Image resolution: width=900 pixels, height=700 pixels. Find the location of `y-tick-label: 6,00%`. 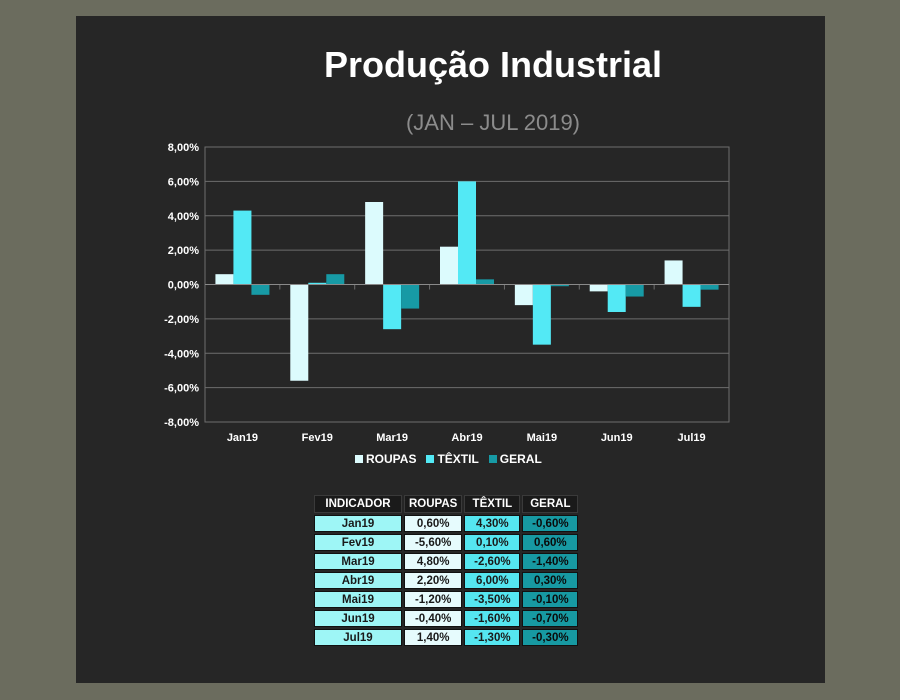

y-tick-label: 6,00% is located at coordinates (183, 182).